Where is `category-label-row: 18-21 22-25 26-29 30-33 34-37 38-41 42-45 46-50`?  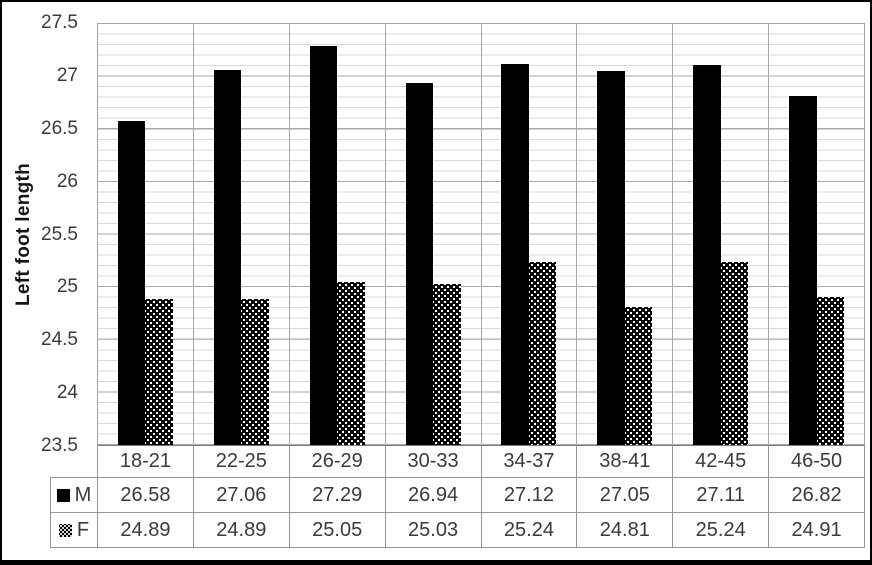 category-label-row: 18-21 22-25 26-29 30-33 34-37 38-41 42-45 46-50 is located at coordinates (481, 461).